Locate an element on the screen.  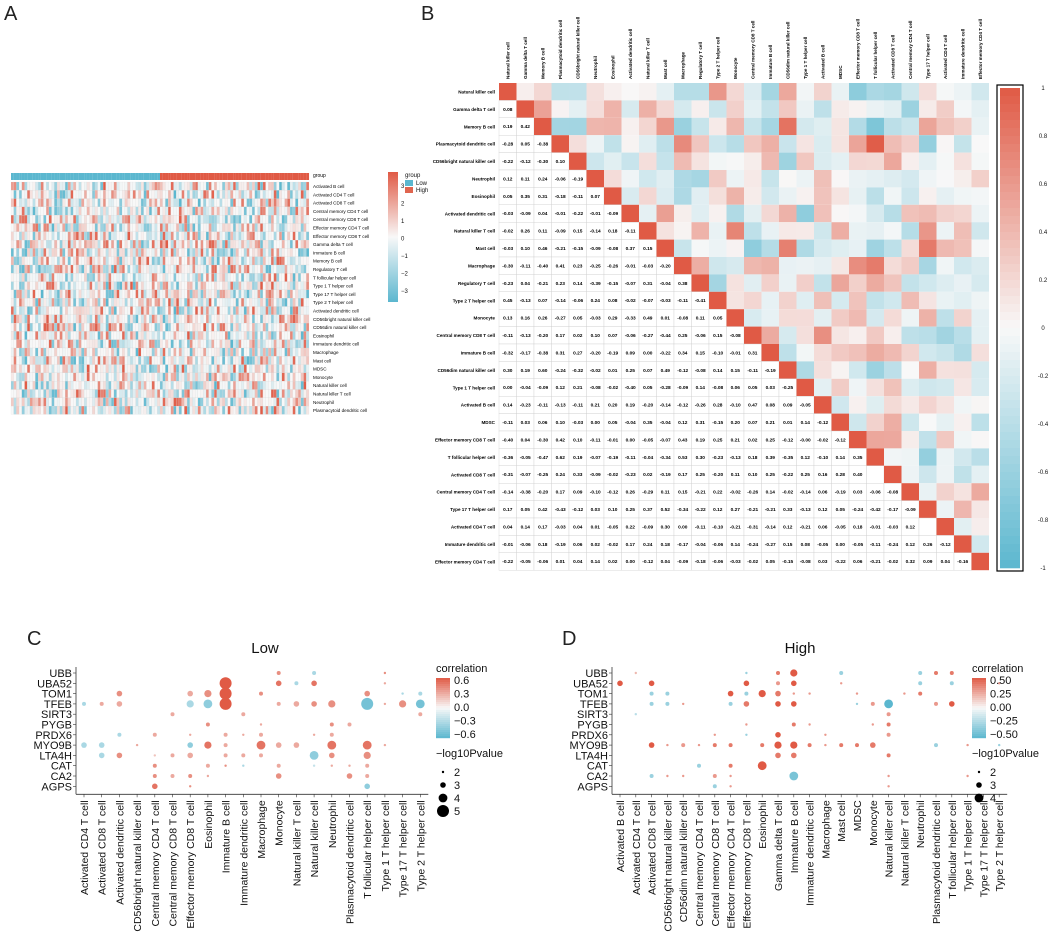
correlation-value: 0.05 is located at coordinates (718, 319).